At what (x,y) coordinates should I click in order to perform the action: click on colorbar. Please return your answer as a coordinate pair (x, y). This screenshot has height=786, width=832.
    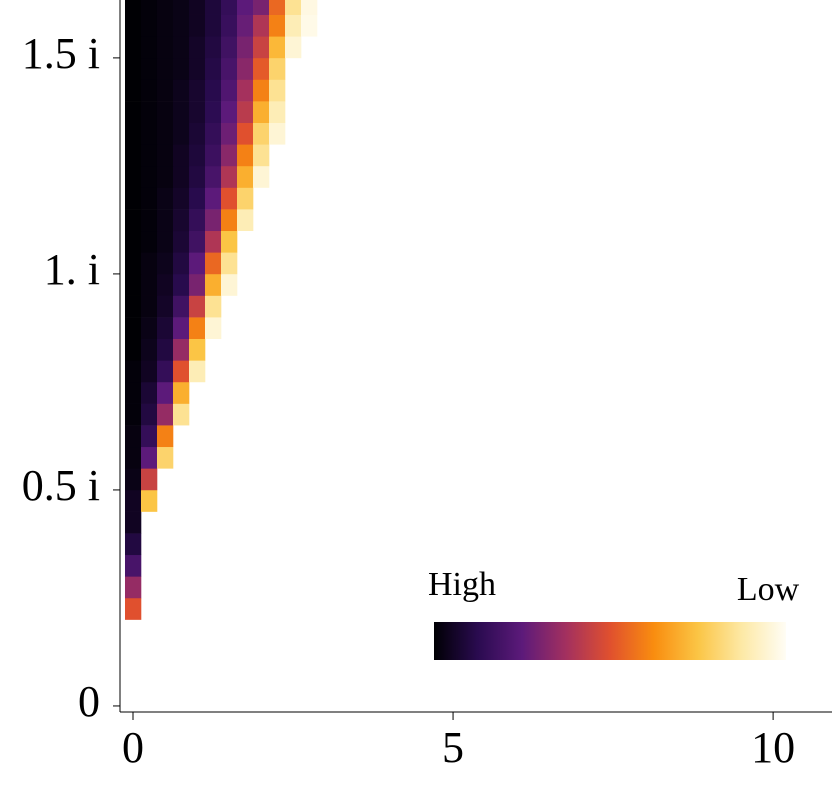
    Looking at the image, I should click on (610, 641).